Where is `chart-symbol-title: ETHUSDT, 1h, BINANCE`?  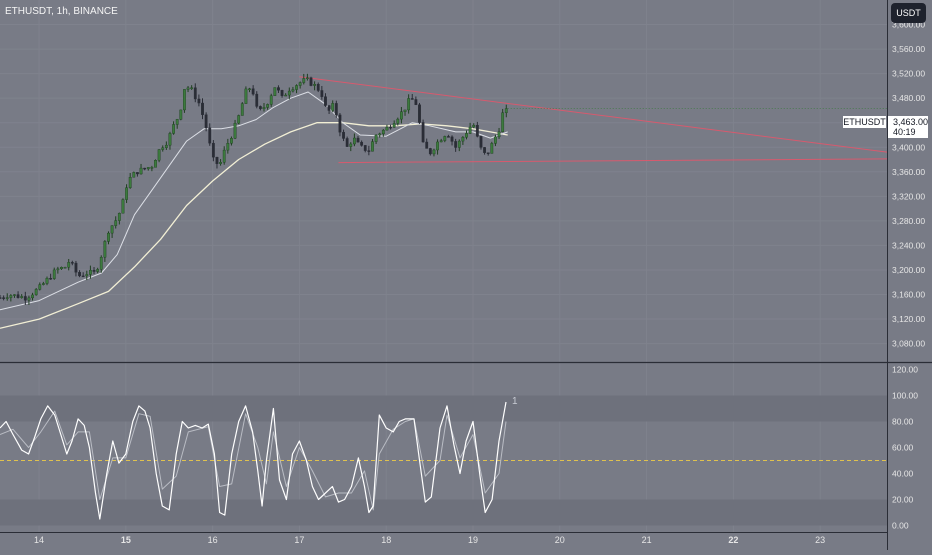
chart-symbol-title: ETHUSDT, 1h, BINANCE is located at coordinates (61, 11).